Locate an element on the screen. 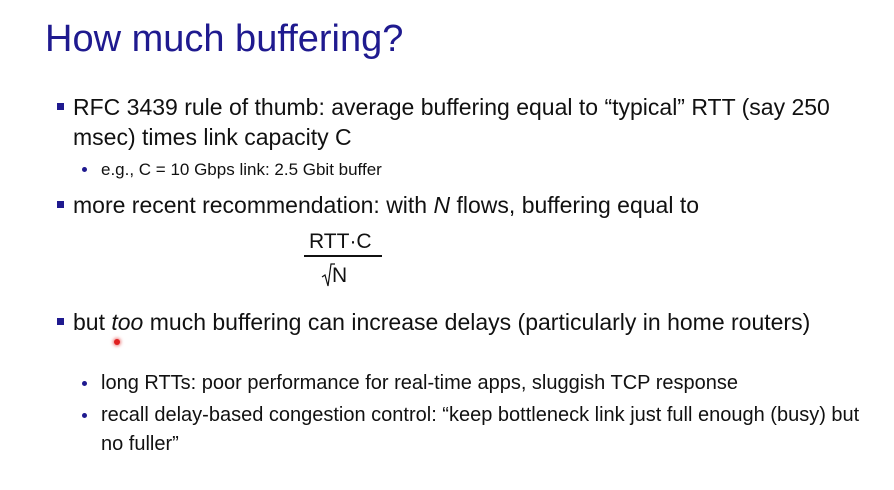  formula-numerator: RTT·C is located at coordinates (340, 241).